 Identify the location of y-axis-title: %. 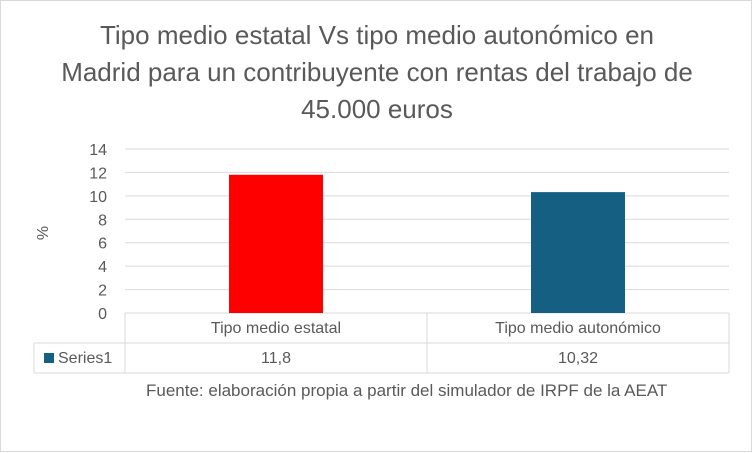
(43, 233).